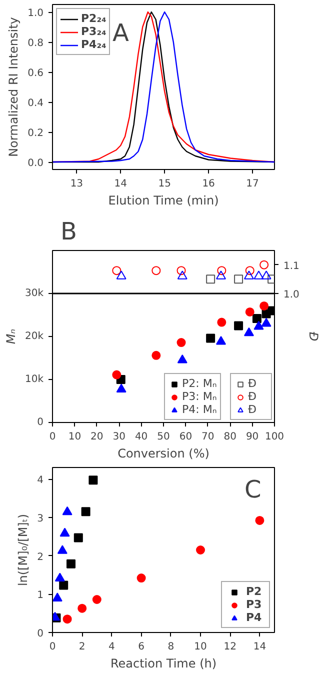  I want to click on x-tick-label: 2, so click(82, 647).